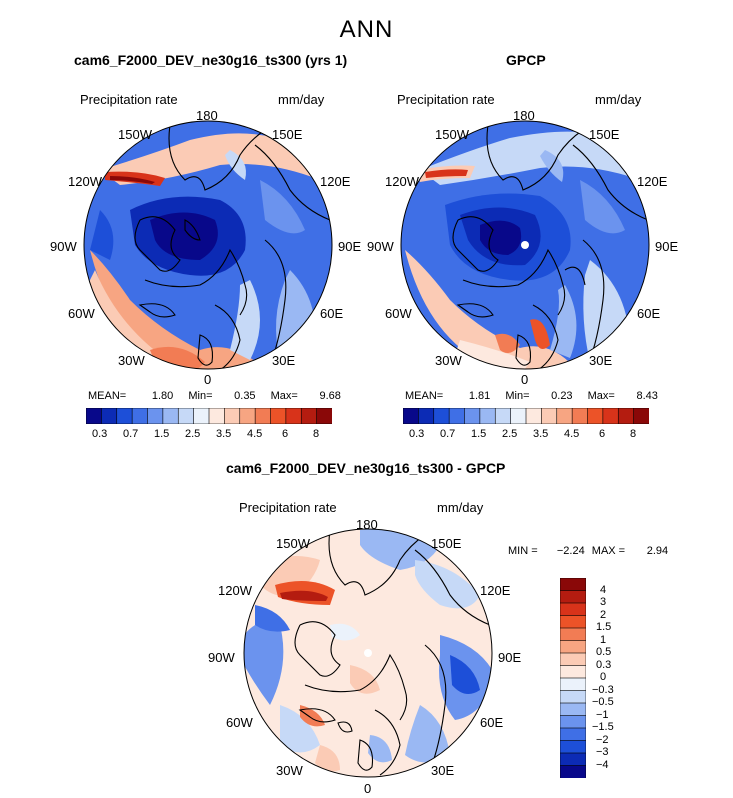  I want to click on panel-2-lon-60w: 60W, so click(398, 313).